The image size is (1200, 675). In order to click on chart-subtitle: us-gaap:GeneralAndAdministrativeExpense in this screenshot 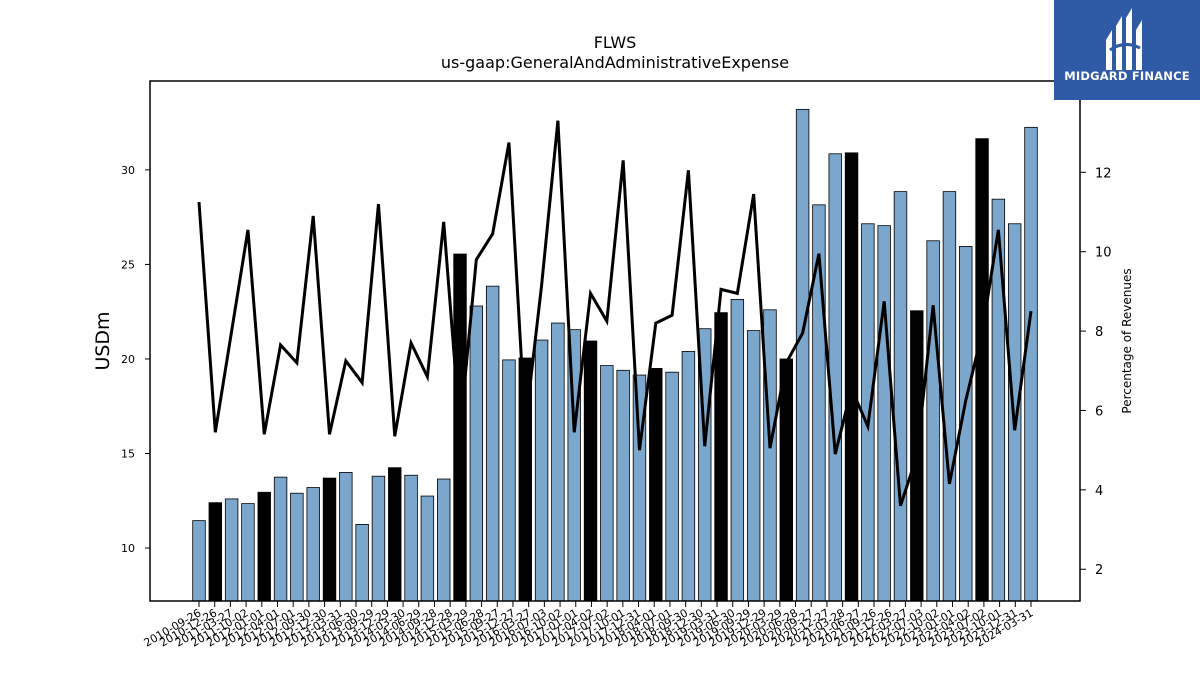, I will do `click(615, 62)`.